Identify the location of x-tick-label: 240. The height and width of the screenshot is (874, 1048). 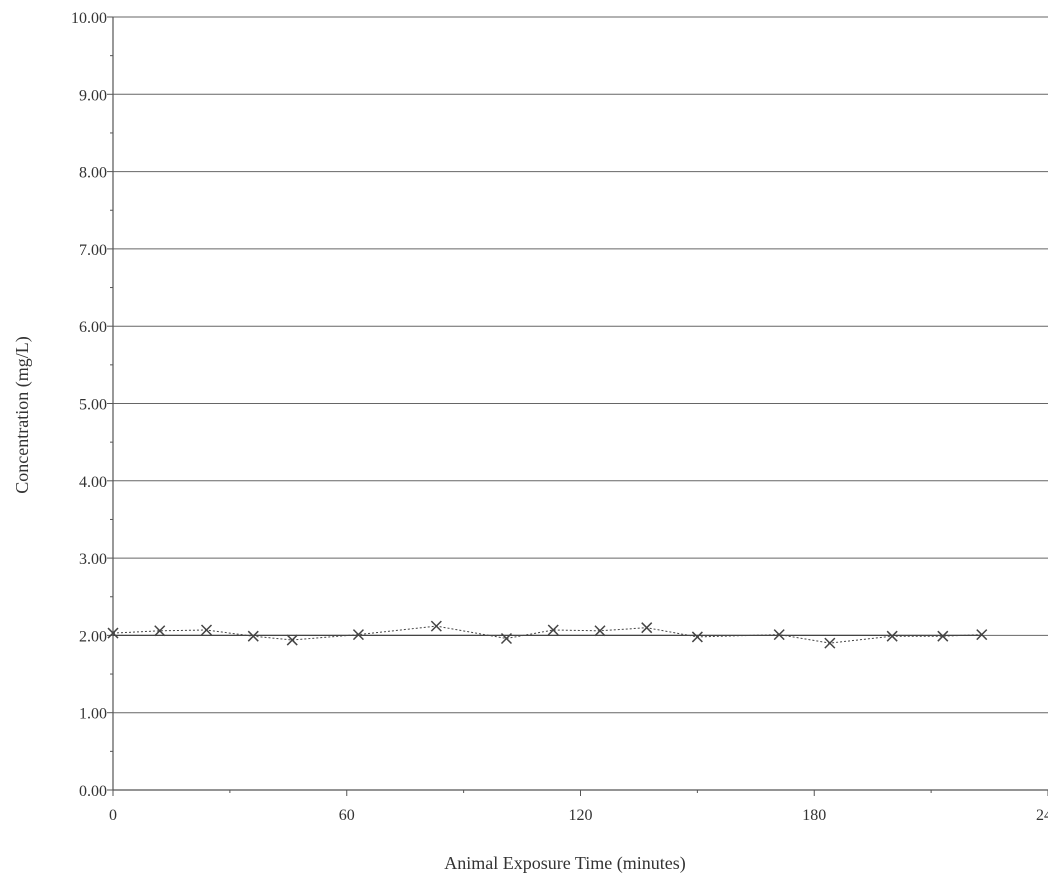
(1042, 815).